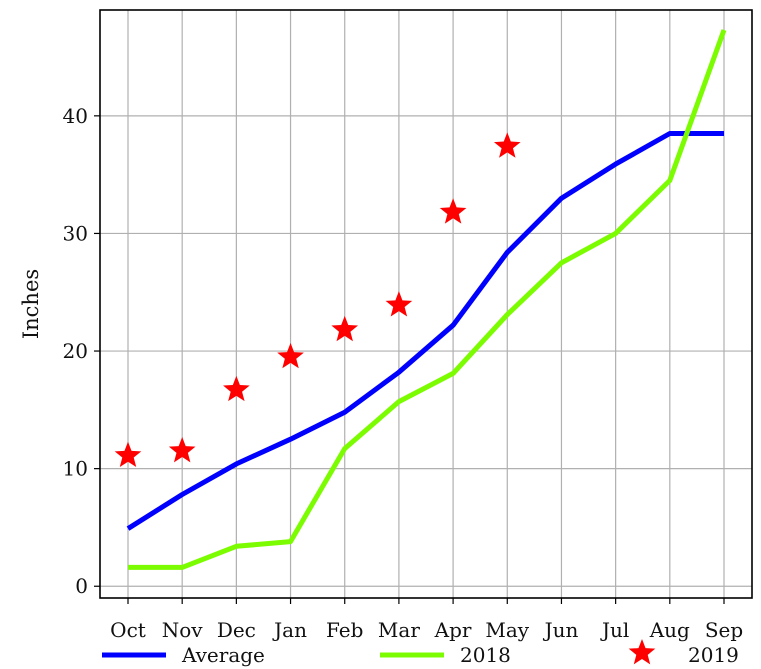 This screenshot has width=761, height=669. What do you see at coordinates (75, 469) in the screenshot?
I see `y-tick-label: 10` at bounding box center [75, 469].